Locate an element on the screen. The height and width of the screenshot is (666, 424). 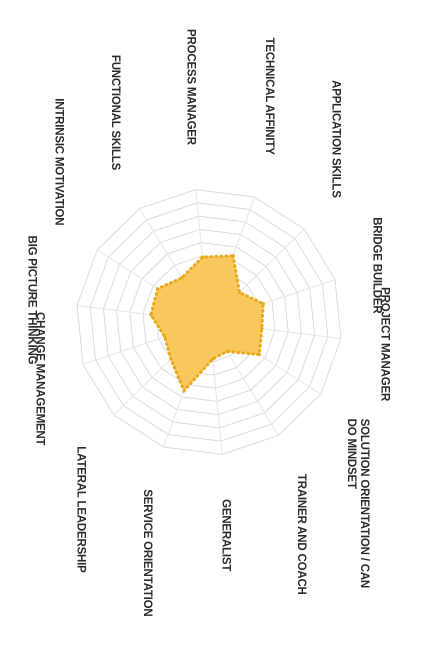
axis-label: TRAINER AND COACH is located at coordinates (301, 534).